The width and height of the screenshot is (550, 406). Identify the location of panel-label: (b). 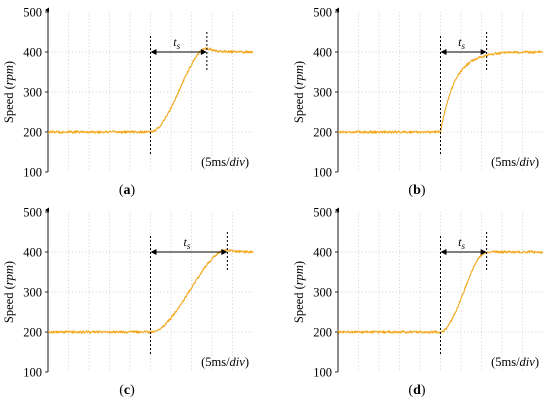
(416, 190).